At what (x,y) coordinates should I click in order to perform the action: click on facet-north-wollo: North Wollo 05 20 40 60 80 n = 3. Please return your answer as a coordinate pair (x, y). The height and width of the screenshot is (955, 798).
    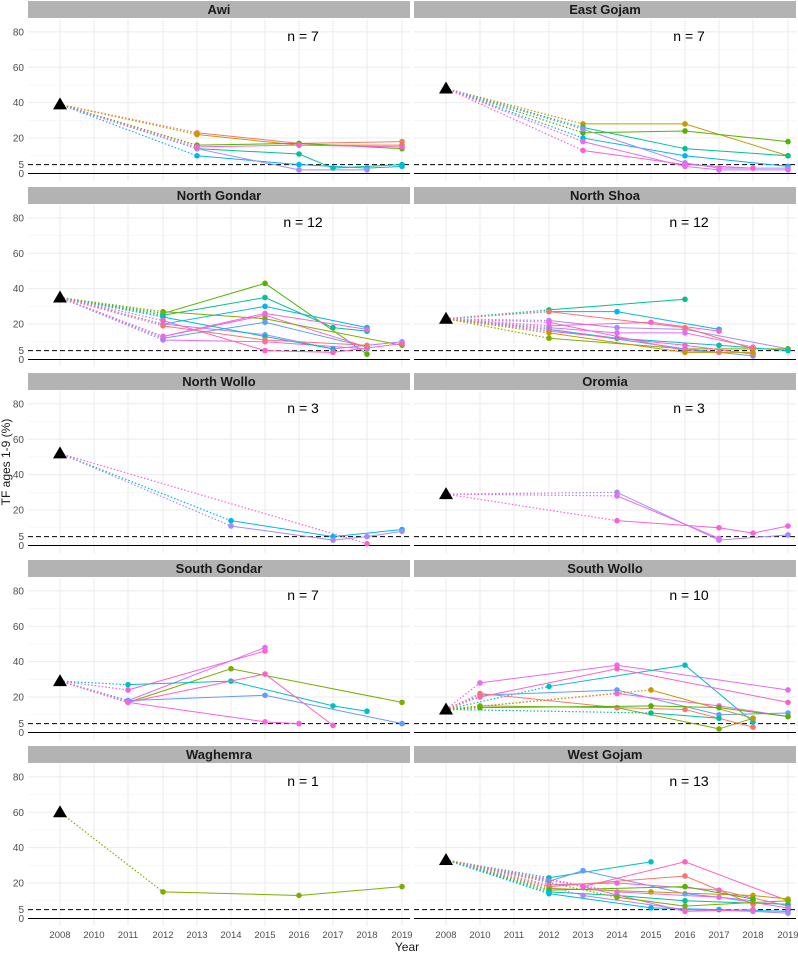
    Looking at the image, I should click on (211, 463).